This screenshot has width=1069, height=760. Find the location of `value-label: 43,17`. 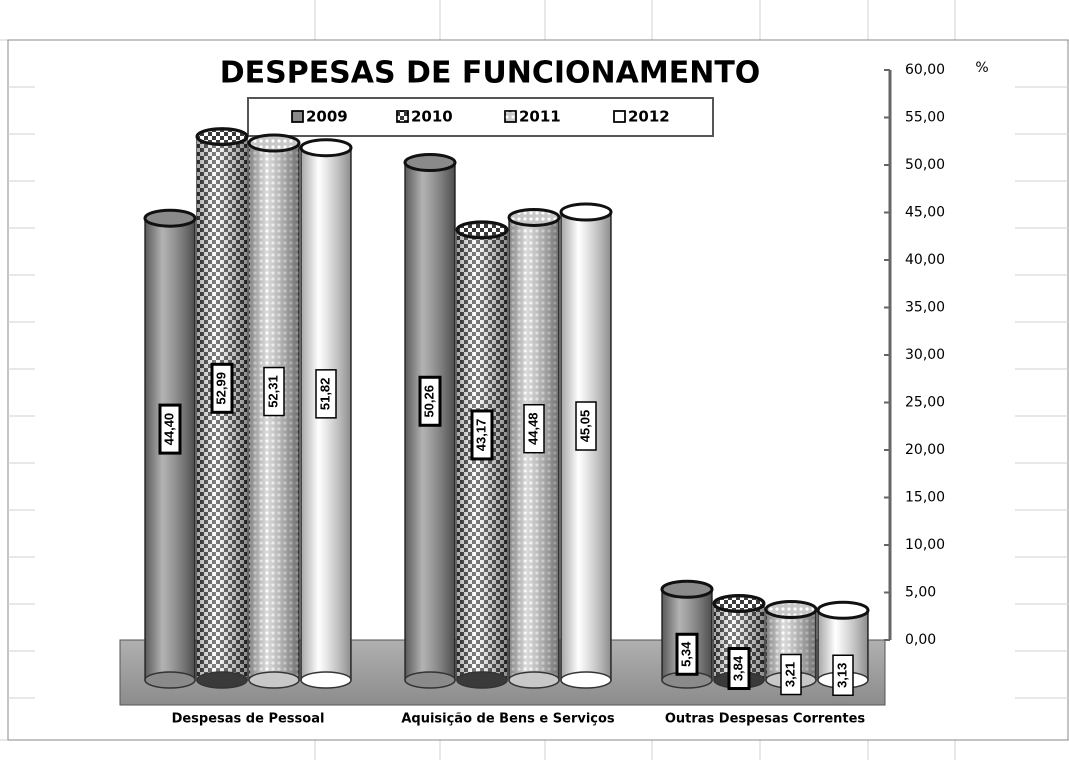

value-label: 43,17 is located at coordinates (480, 435).